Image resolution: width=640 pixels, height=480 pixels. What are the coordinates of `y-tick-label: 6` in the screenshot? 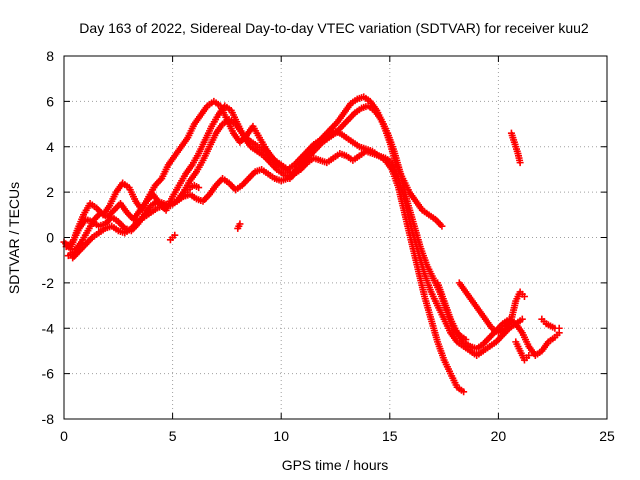 It's located at (50, 101).